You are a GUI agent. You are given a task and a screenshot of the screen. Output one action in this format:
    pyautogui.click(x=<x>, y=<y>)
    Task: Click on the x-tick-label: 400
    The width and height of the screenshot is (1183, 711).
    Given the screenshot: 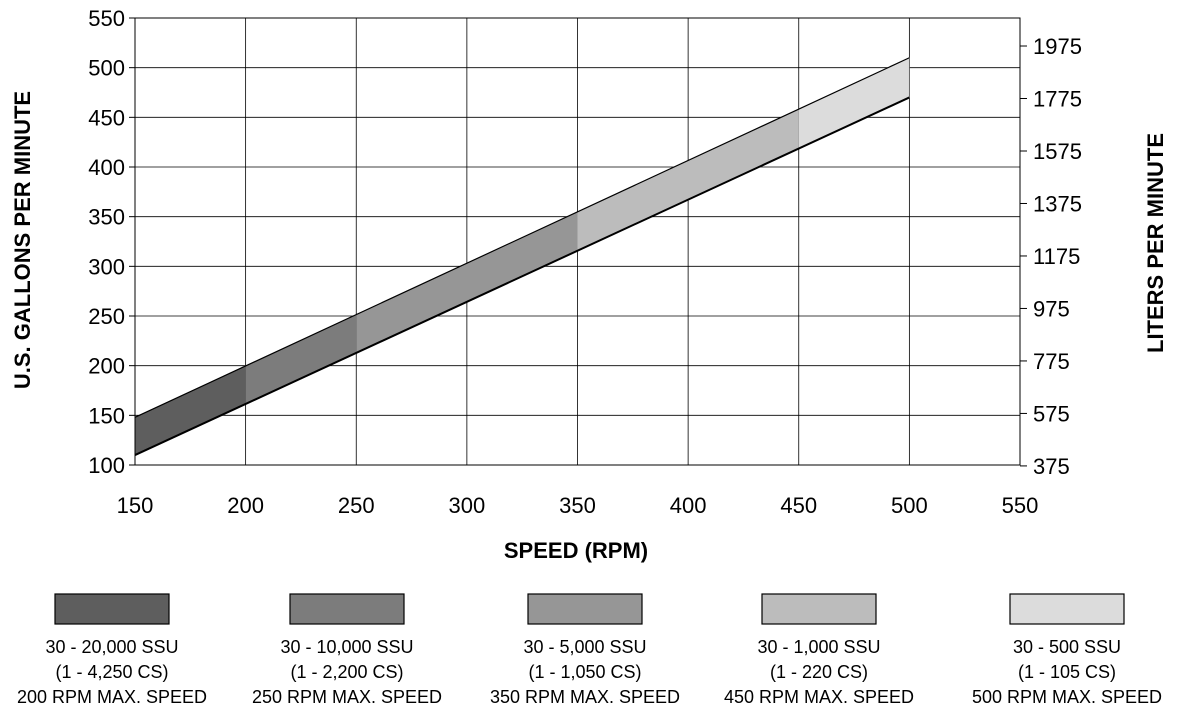 What is the action you would take?
    pyautogui.click(x=688, y=505)
    